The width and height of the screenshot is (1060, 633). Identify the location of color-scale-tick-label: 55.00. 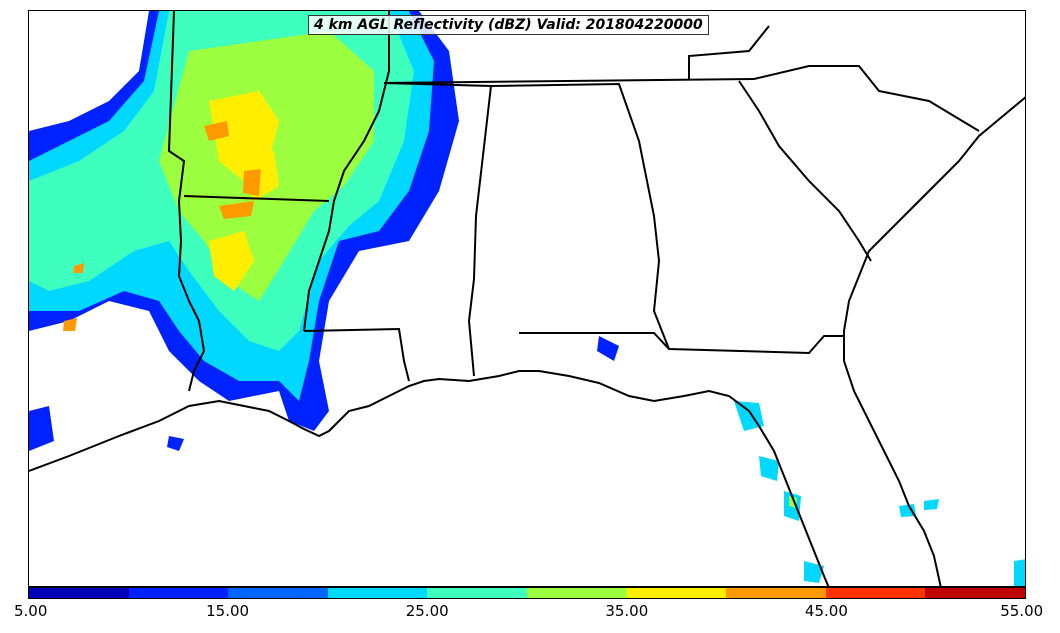
(1022, 611).